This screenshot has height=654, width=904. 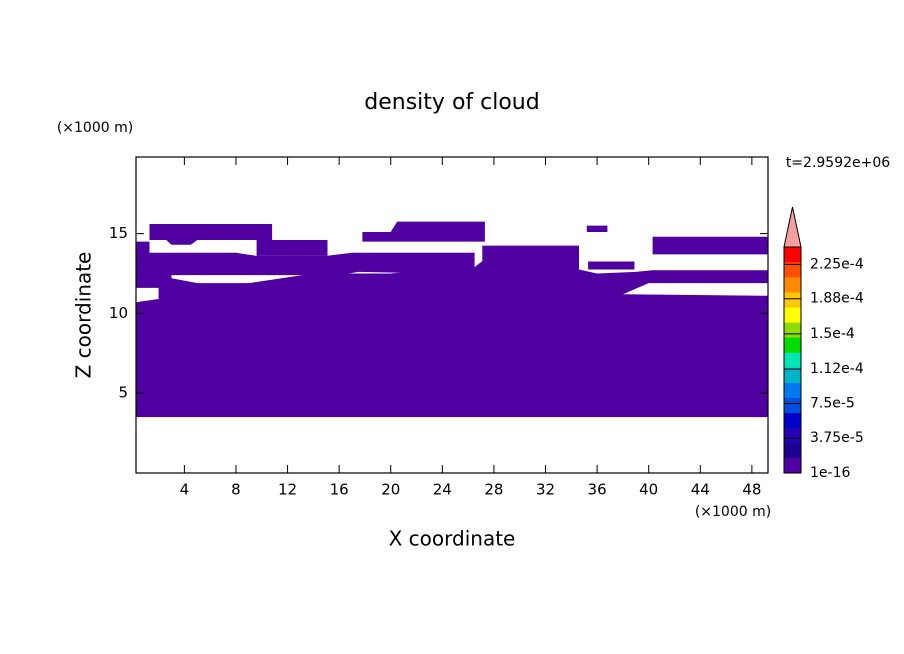 I want to click on x-tick-label: 20, so click(x=390, y=490).